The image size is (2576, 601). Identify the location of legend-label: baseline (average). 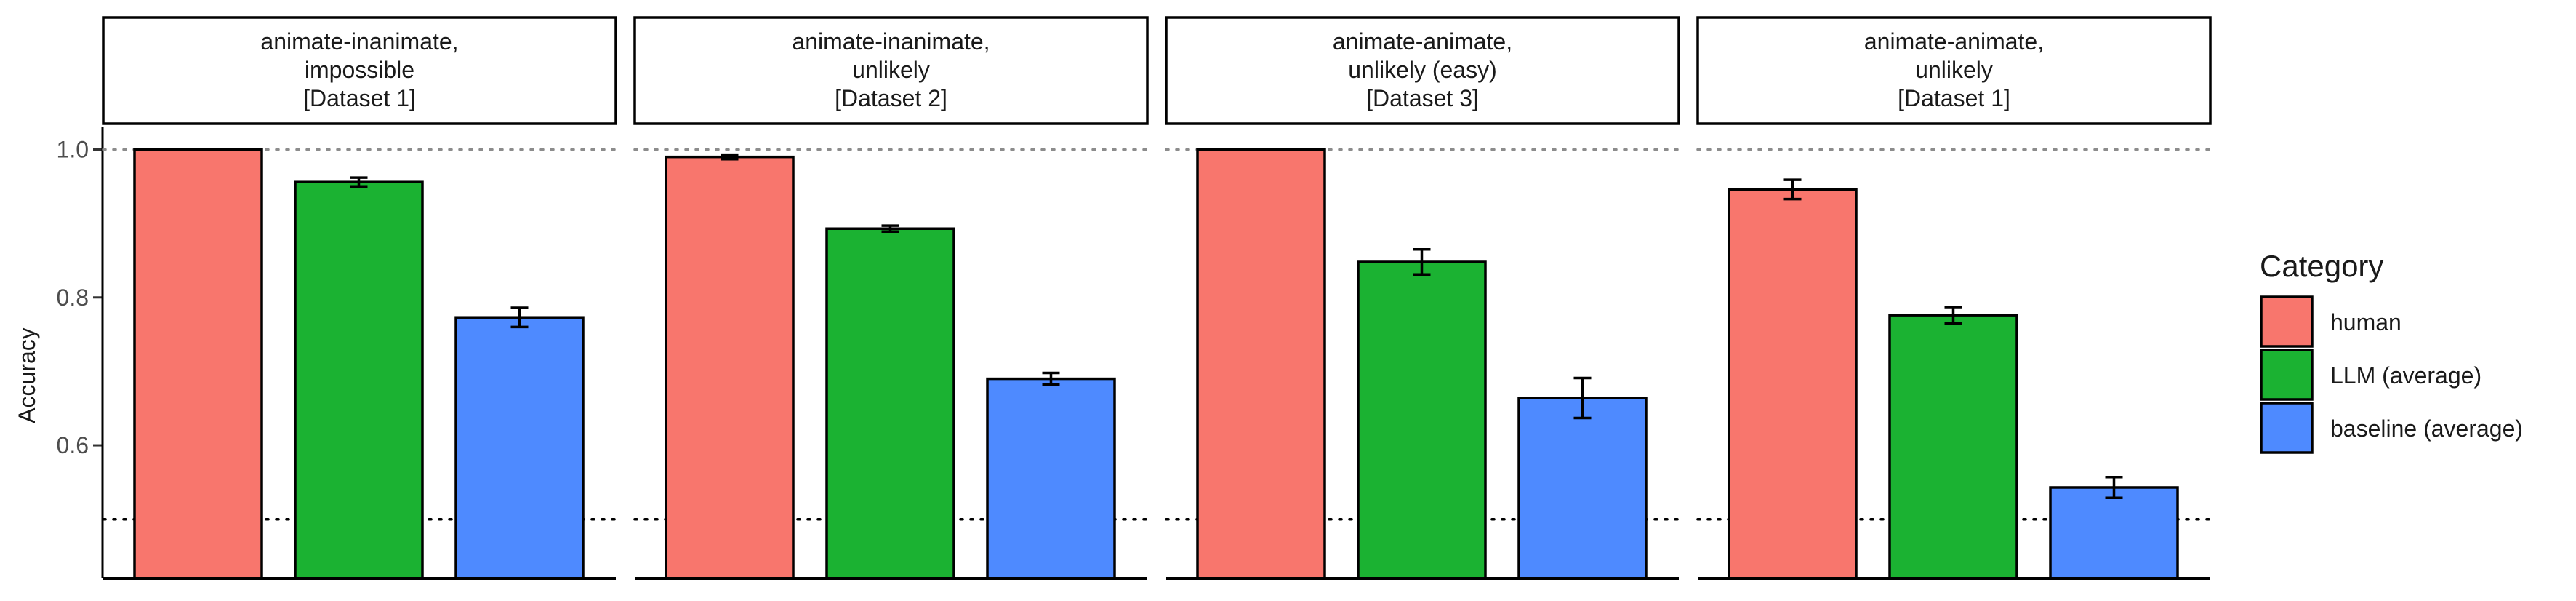
(2426, 428).